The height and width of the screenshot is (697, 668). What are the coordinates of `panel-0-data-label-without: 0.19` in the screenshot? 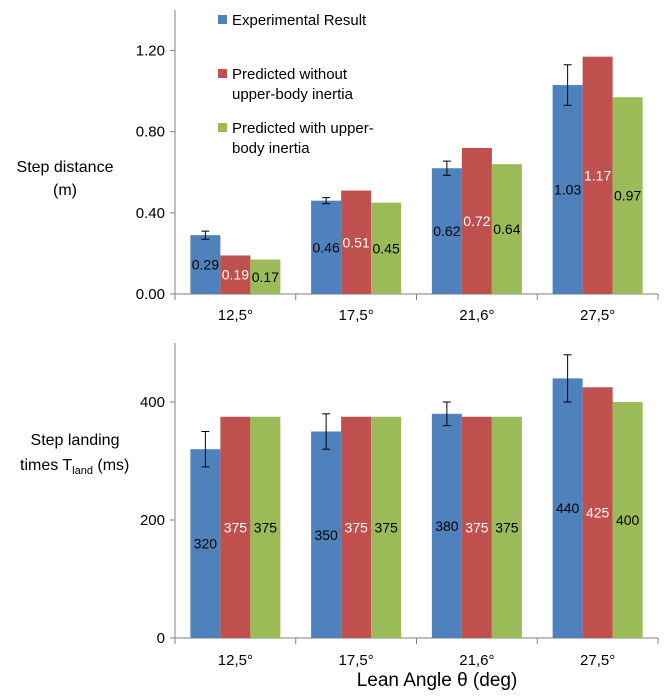 It's located at (235, 275).